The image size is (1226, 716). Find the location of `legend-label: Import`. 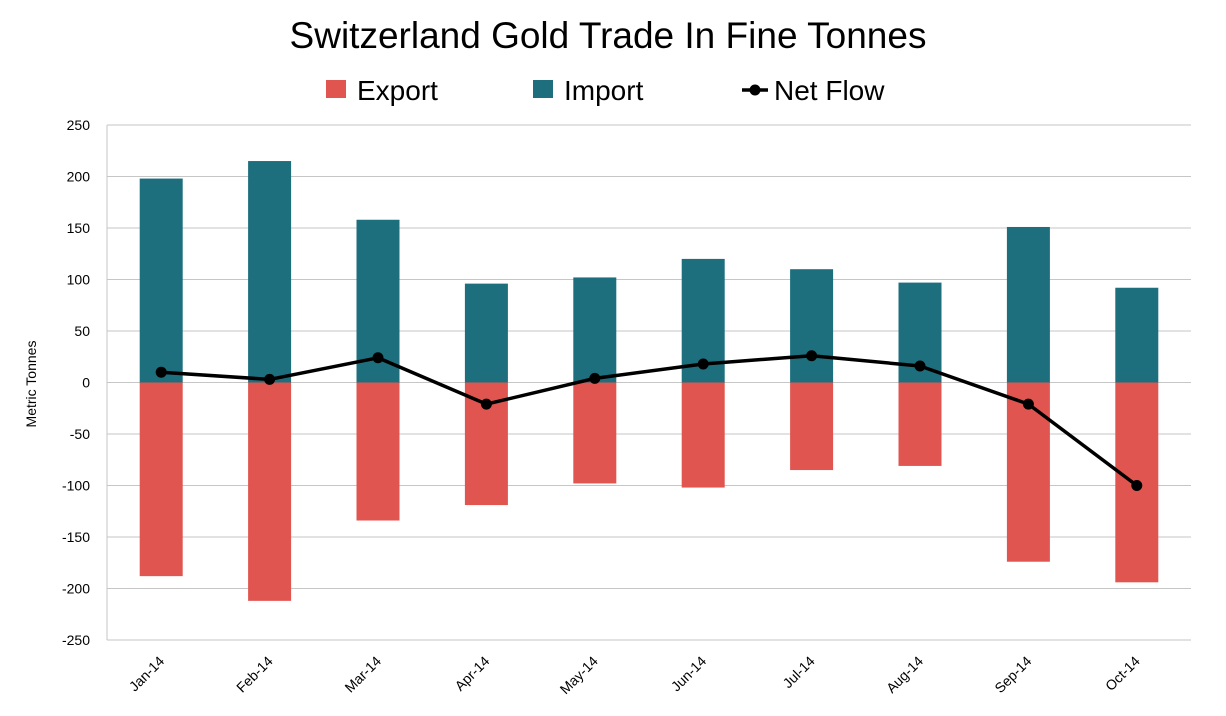

legend-label: Import is located at coordinates (604, 90).